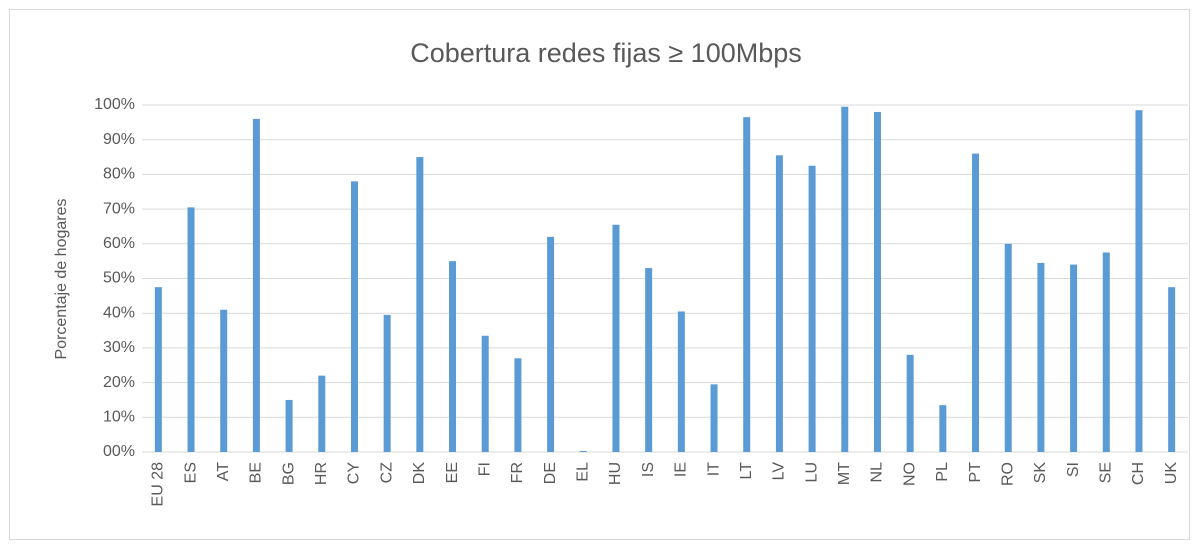 The image size is (1197, 544). What do you see at coordinates (615, 473) in the screenshot?
I see `x-tick-label: HU` at bounding box center [615, 473].